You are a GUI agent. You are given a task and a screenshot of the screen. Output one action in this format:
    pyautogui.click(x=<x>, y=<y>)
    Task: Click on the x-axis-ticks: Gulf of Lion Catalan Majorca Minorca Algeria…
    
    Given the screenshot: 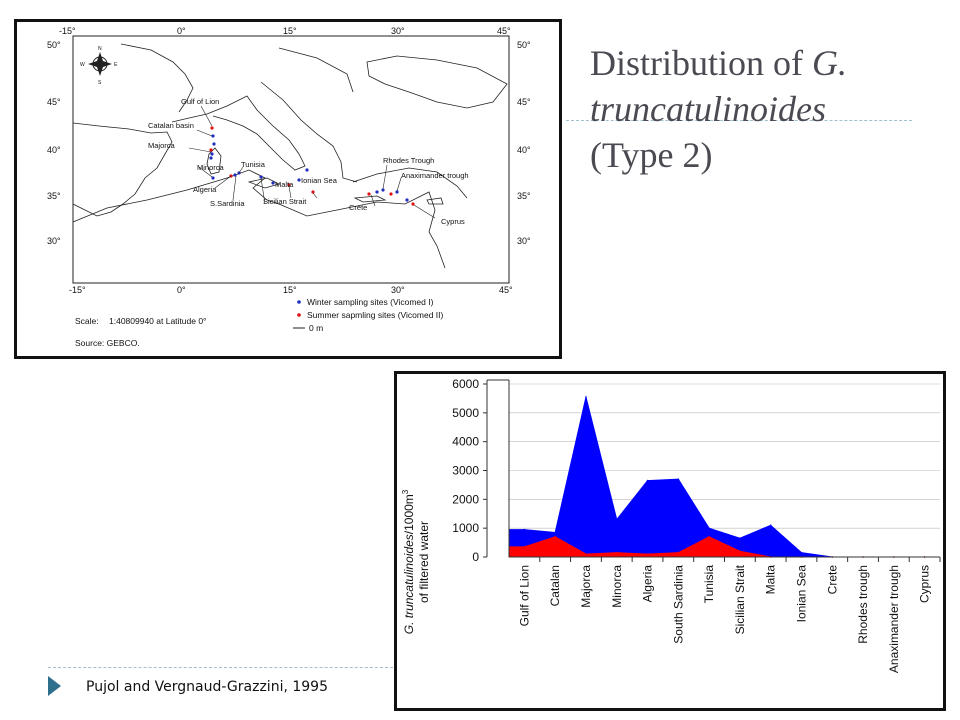 What is the action you would take?
    pyautogui.click(x=729, y=615)
    